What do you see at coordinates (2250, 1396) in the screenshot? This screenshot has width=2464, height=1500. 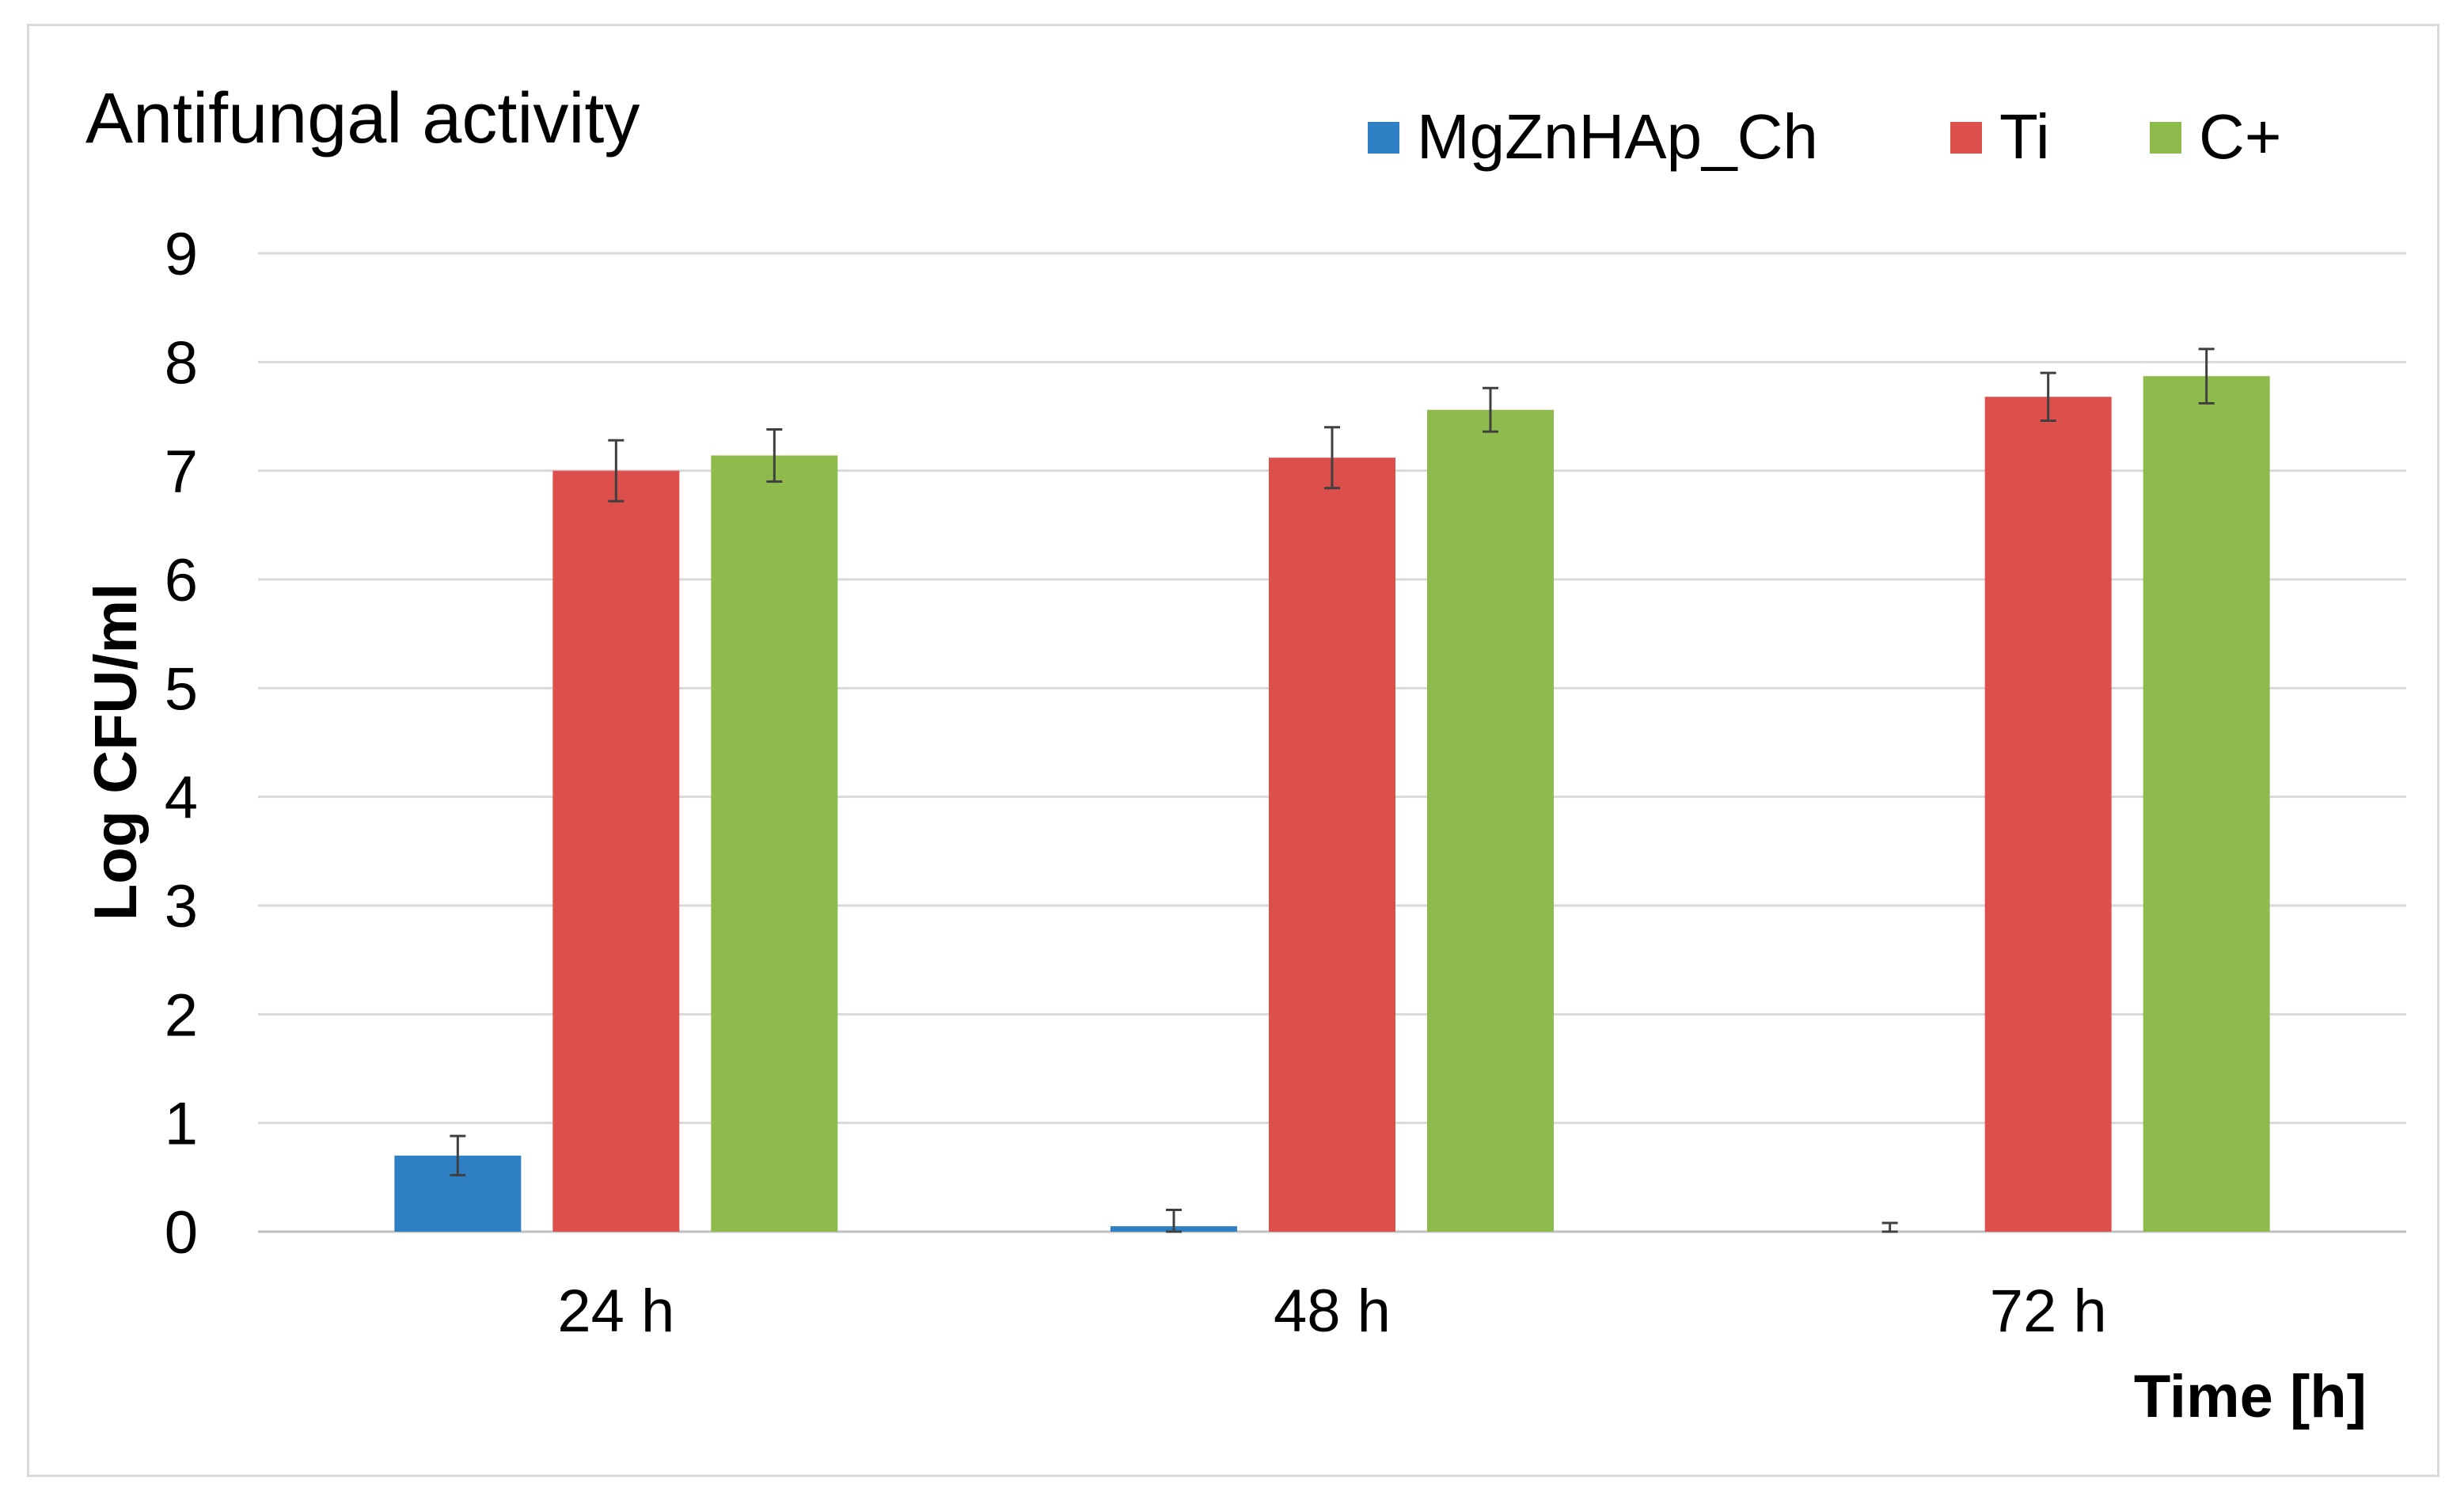 I see `x-axis-label: Time [h]` at bounding box center [2250, 1396].